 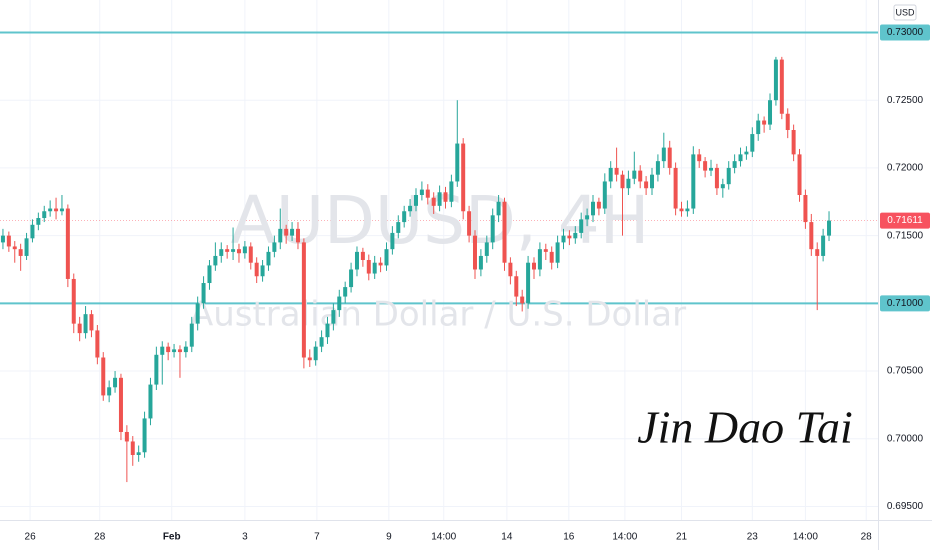 What do you see at coordinates (905, 100) in the screenshot?
I see `y-tick-label: 0.72500` at bounding box center [905, 100].